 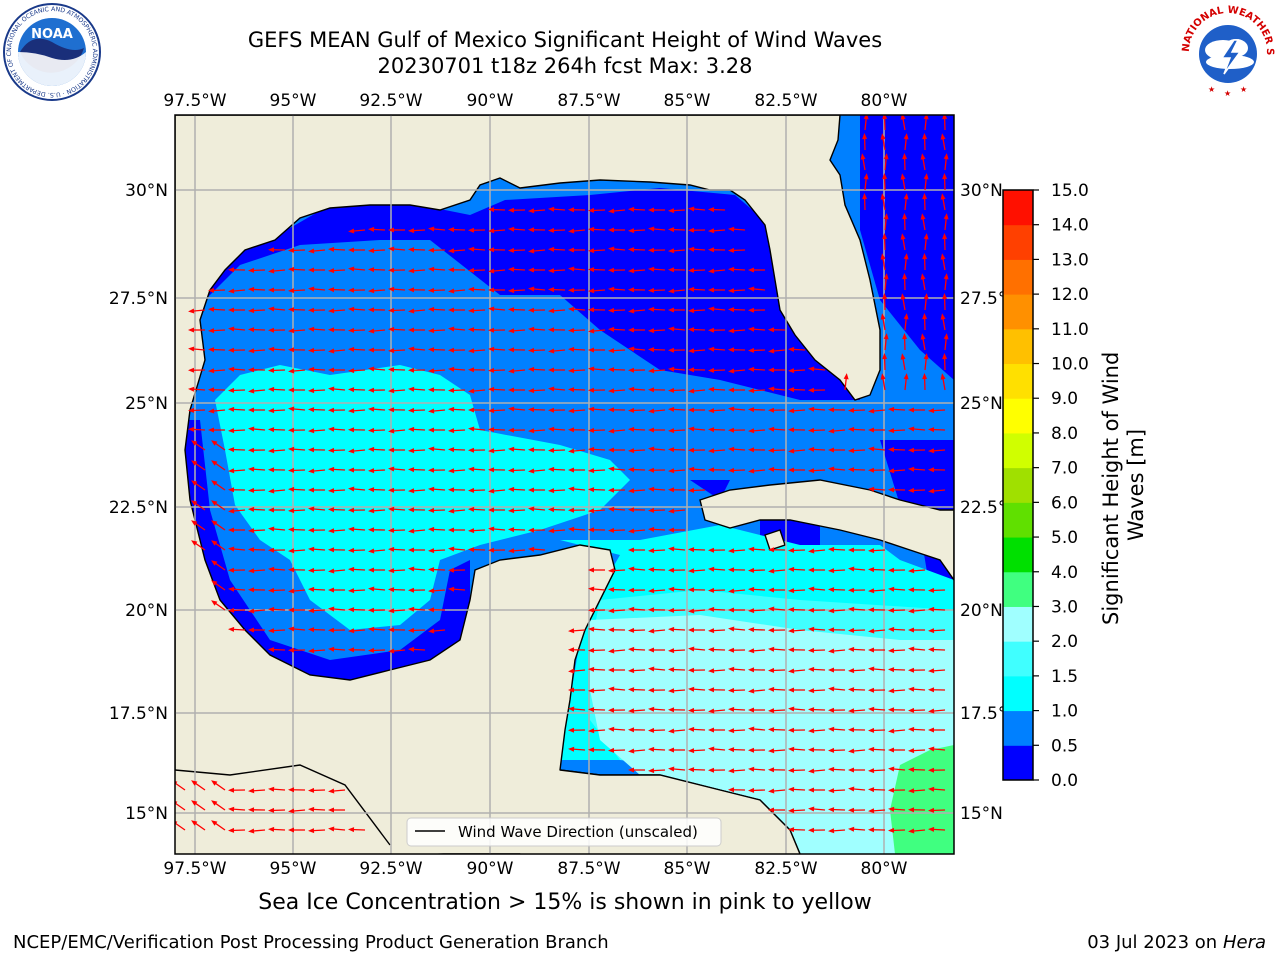 I want to click on colorbar-tick-label: 1.0, so click(x=1064, y=712).